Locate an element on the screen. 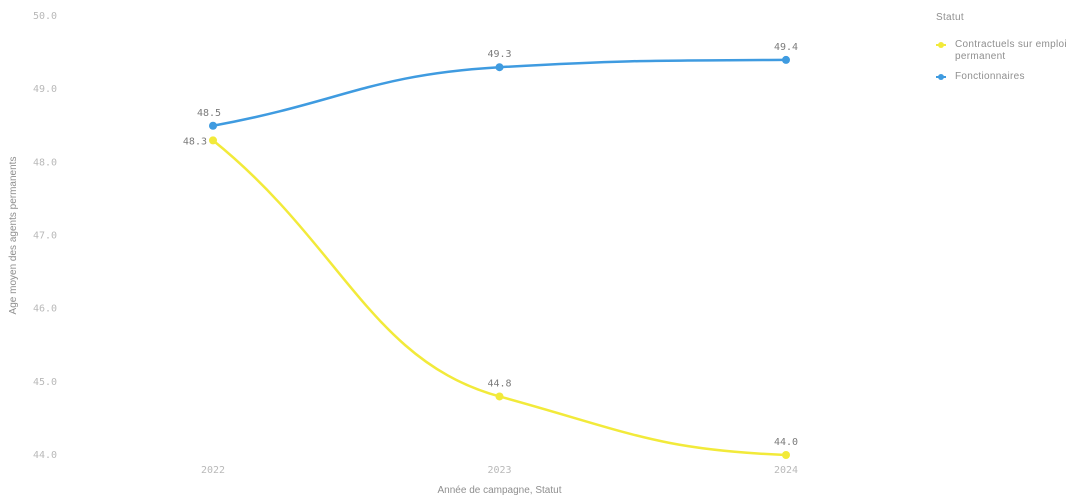  y-tick-label: 46.0 is located at coordinates (45, 309).